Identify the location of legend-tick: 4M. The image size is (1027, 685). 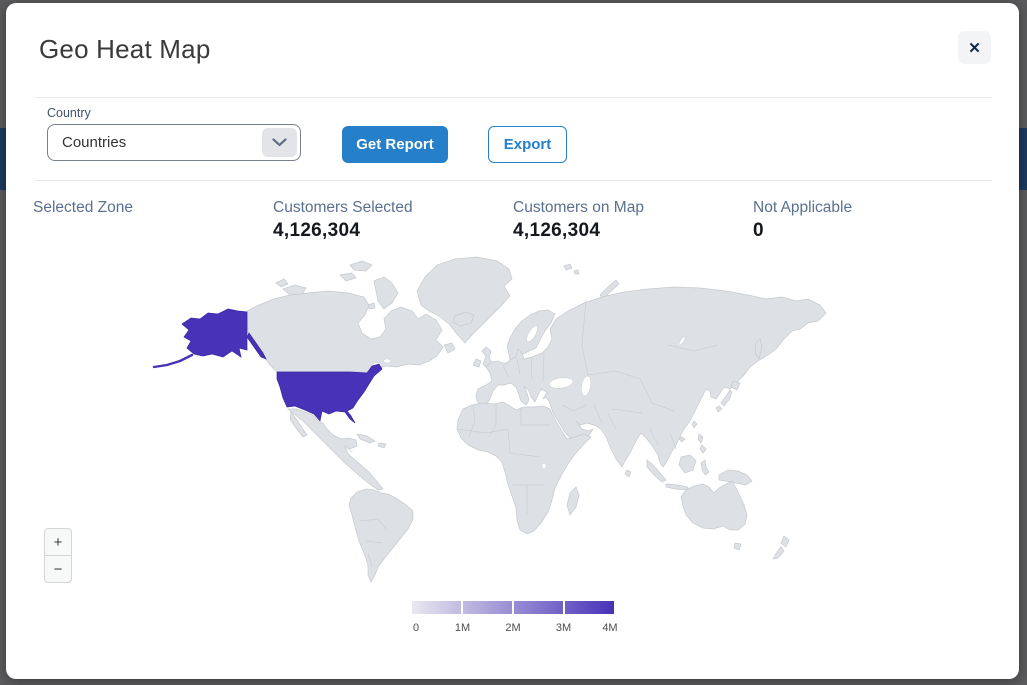
(610, 628).